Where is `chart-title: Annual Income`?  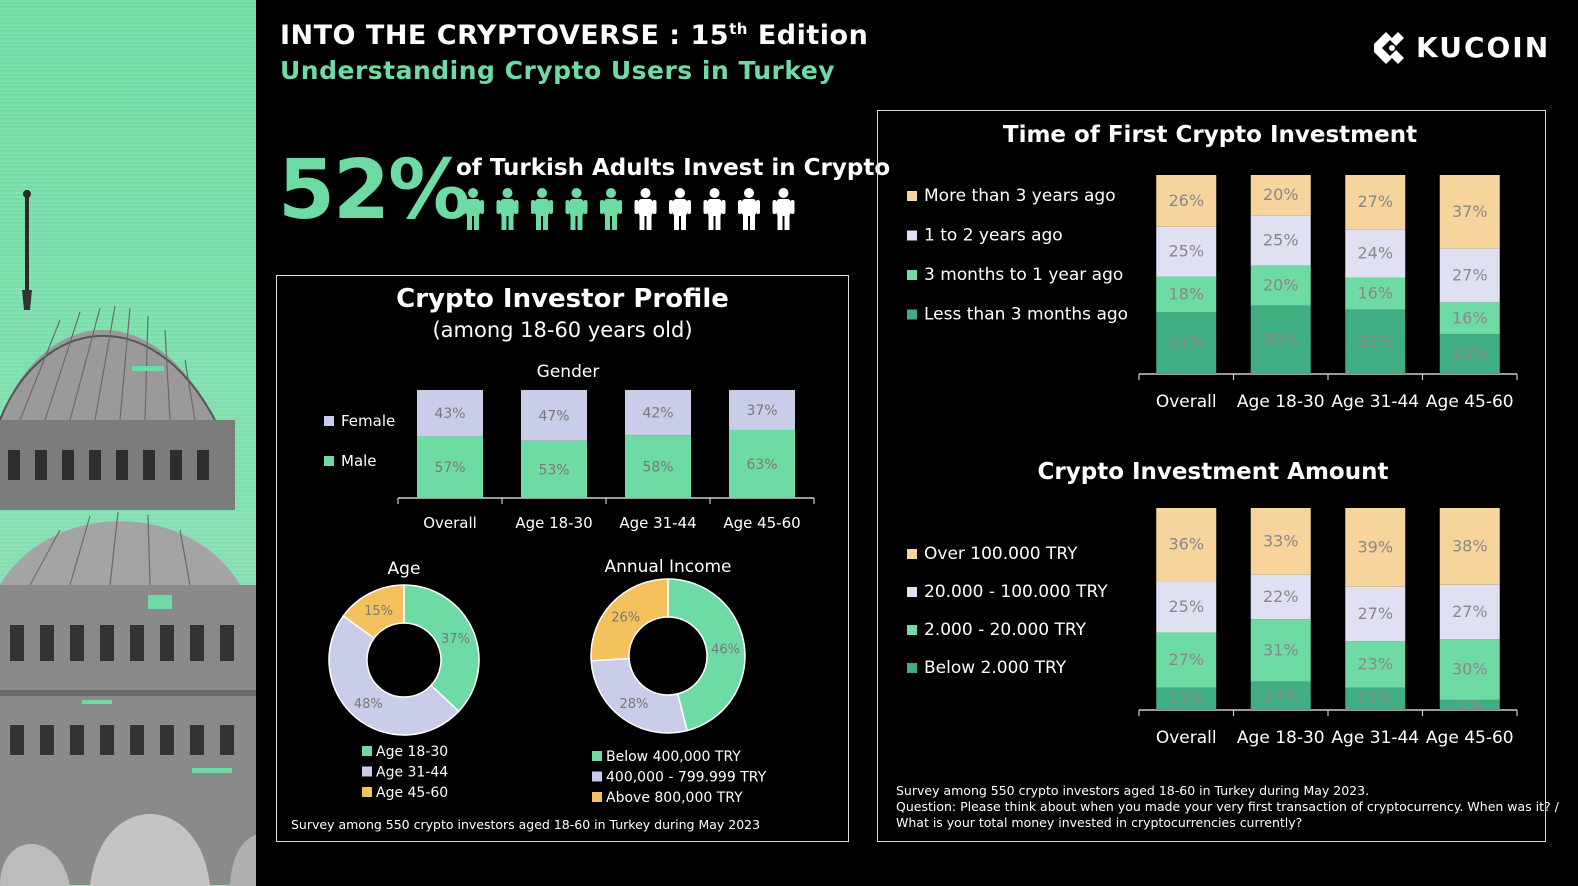
chart-title: Annual Income is located at coordinates (667, 567).